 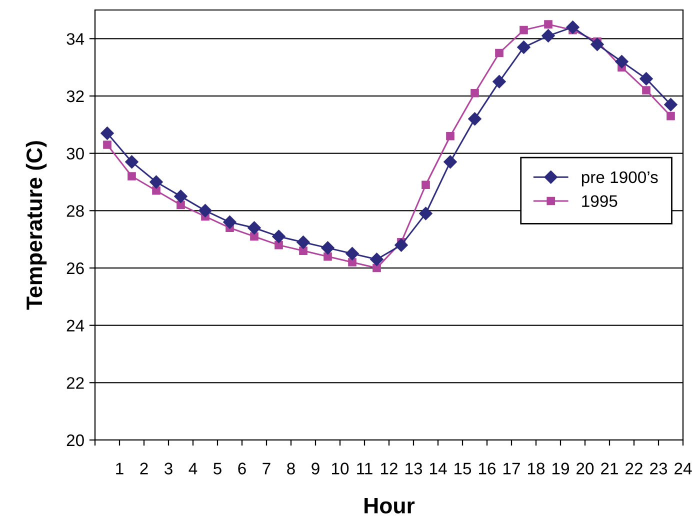 I want to click on y-tick-label: 24, so click(x=75, y=326).